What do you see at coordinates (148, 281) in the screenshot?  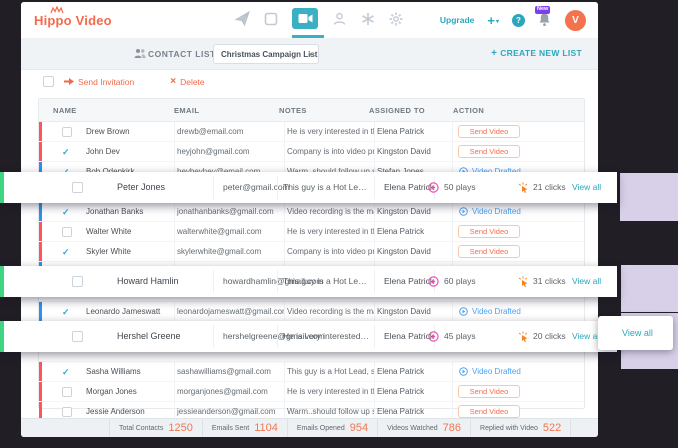 I see `contact-name: Howard Hamlin` at bounding box center [148, 281].